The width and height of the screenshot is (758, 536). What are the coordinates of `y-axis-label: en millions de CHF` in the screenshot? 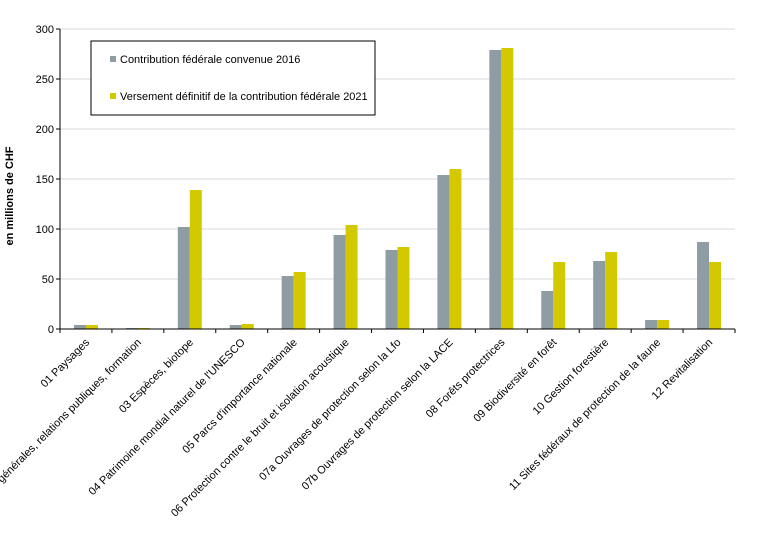 It's located at (10, 195).